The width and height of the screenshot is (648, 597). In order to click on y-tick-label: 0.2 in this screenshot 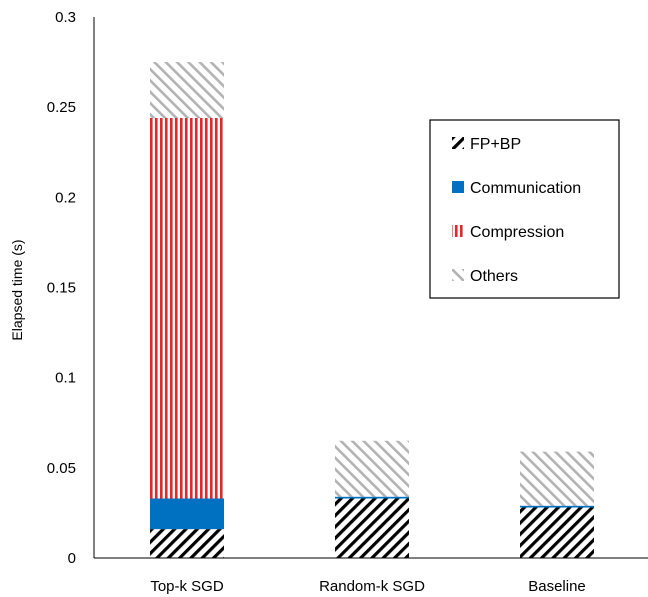, I will do `click(65, 197)`.